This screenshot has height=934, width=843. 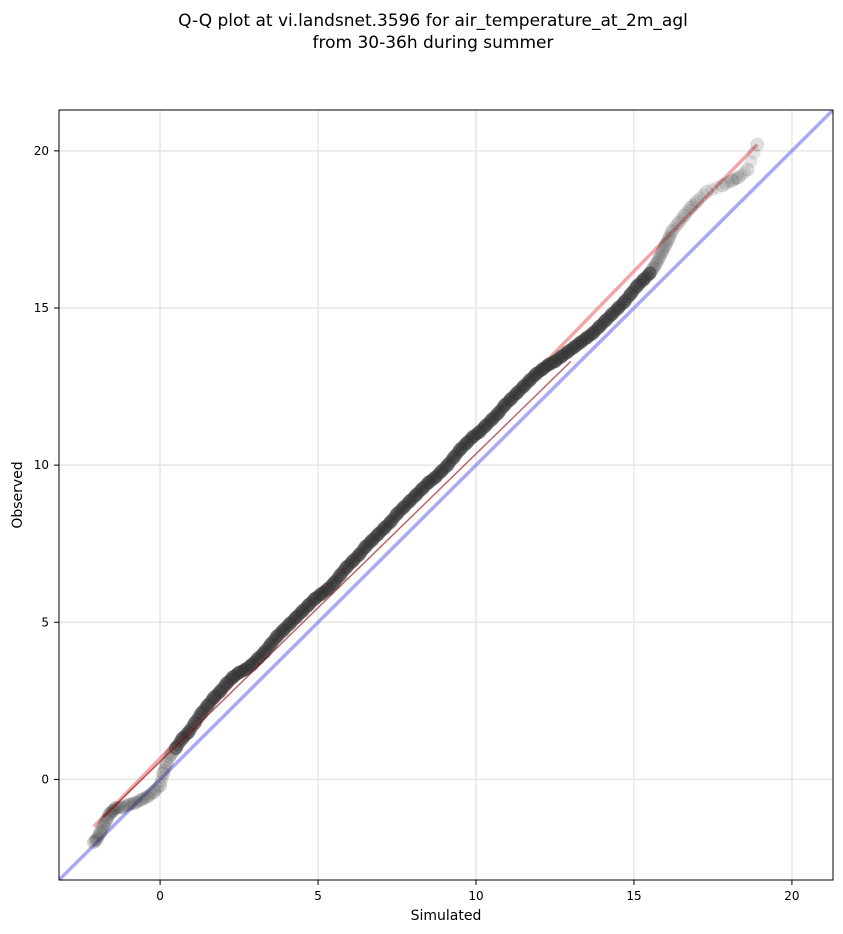 I want to click on x-tick-label: 20, so click(x=791, y=896).